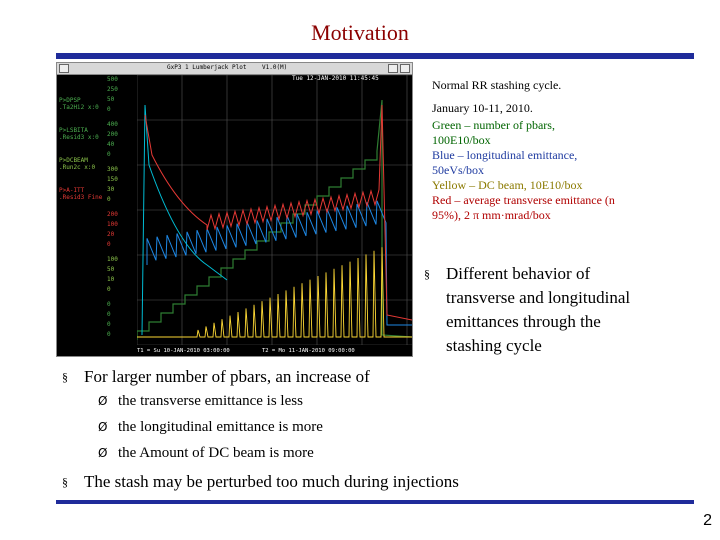 Image resolution: width=720 pixels, height=540 pixels. I want to click on channel-label: P>DCBEAM .Run2c x:0, so click(77, 164).